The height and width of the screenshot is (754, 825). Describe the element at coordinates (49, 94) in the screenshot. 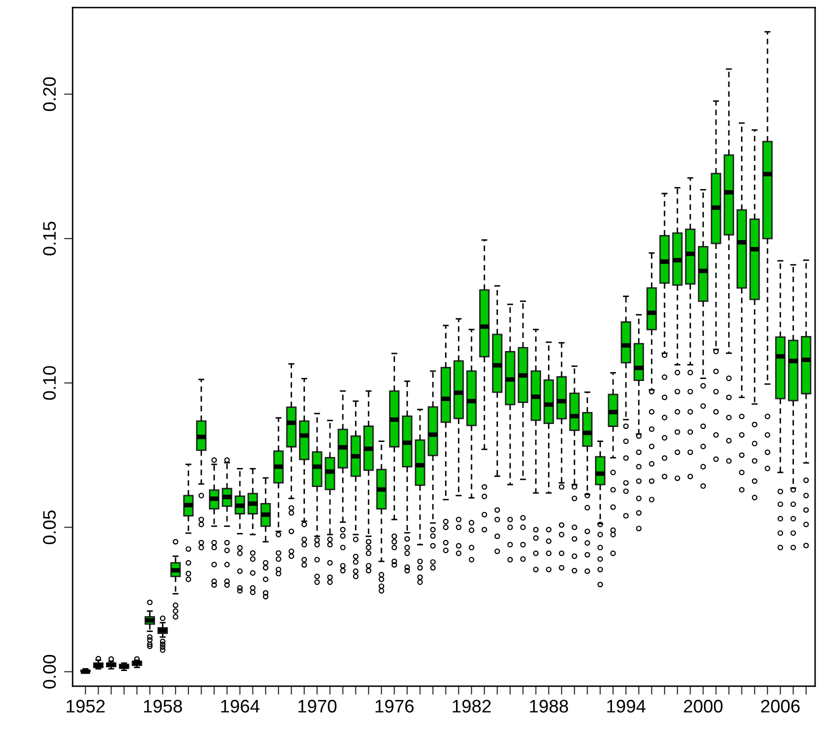

I see `y-tick-label: 0.20` at that location.